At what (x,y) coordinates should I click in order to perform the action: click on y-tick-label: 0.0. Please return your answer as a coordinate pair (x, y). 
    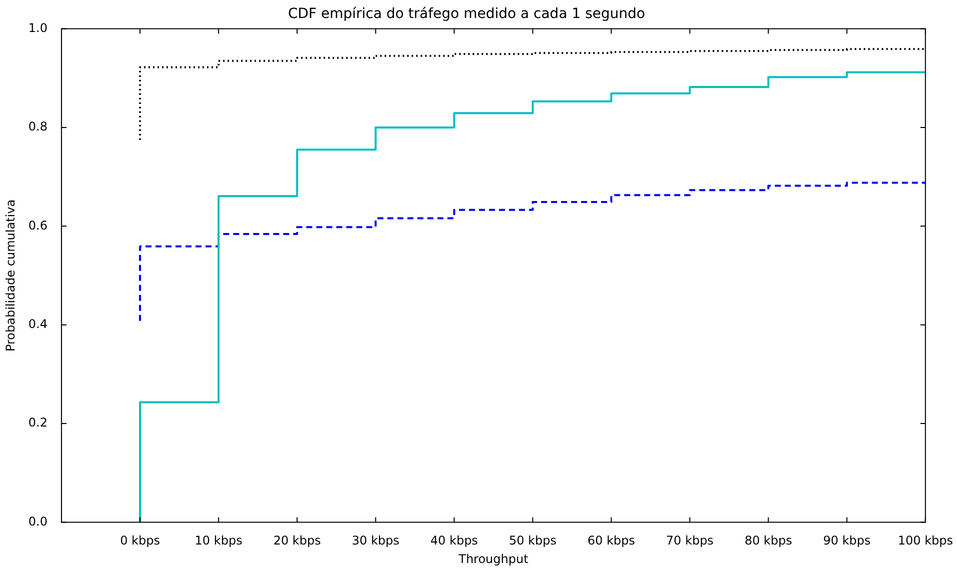
    Looking at the image, I should click on (38, 521).